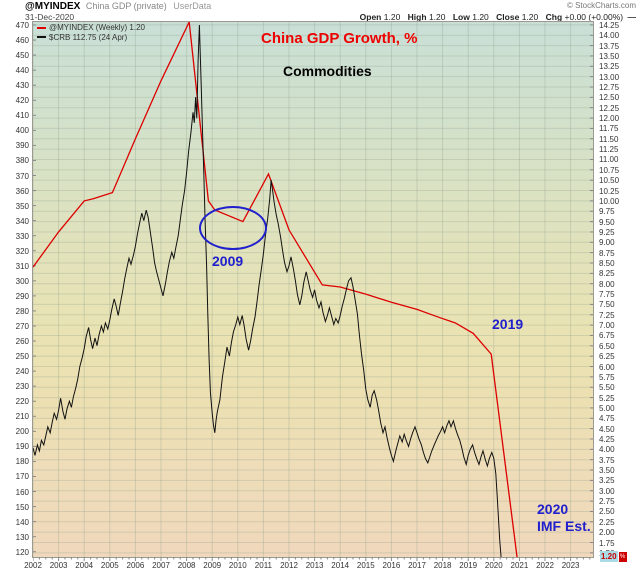 This screenshot has height=576, width=640. I want to click on x-axis-year-label: 2006, so click(135, 565).